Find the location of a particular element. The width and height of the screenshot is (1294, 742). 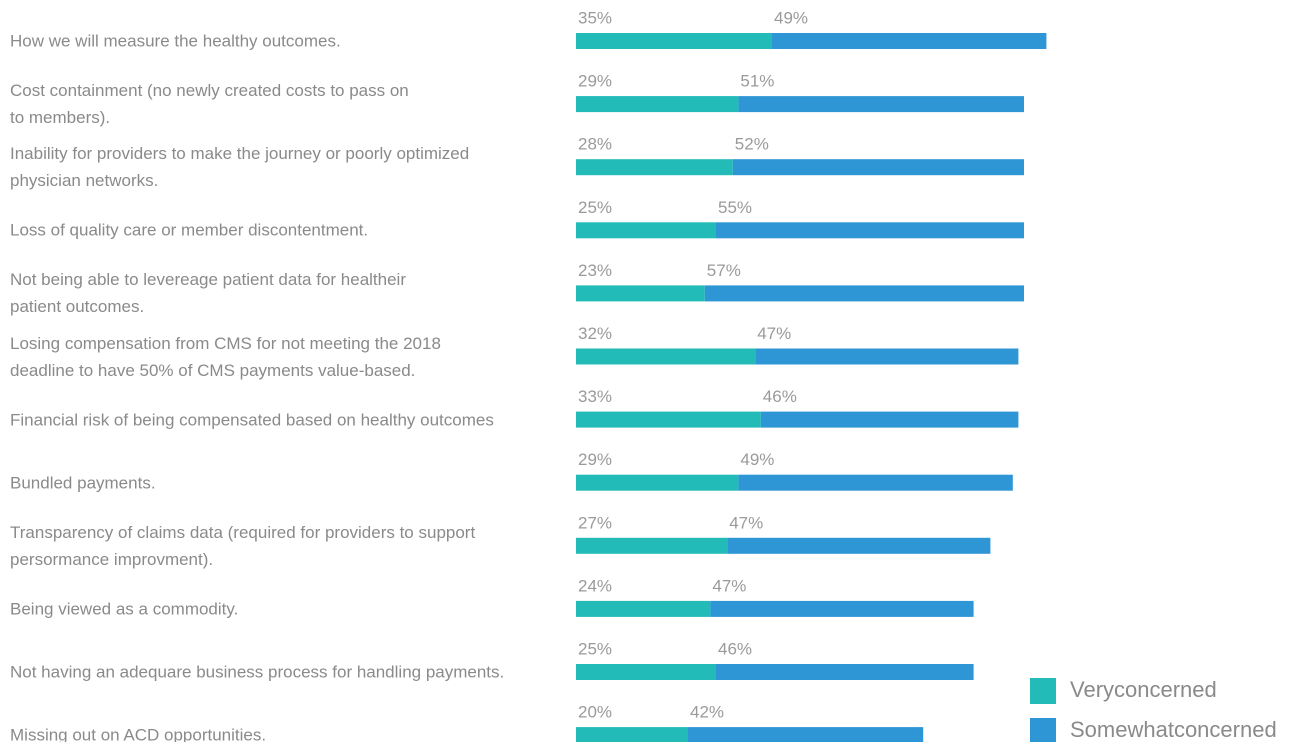

category-label: Being viewed as a commodity. is located at coordinates (124, 609).